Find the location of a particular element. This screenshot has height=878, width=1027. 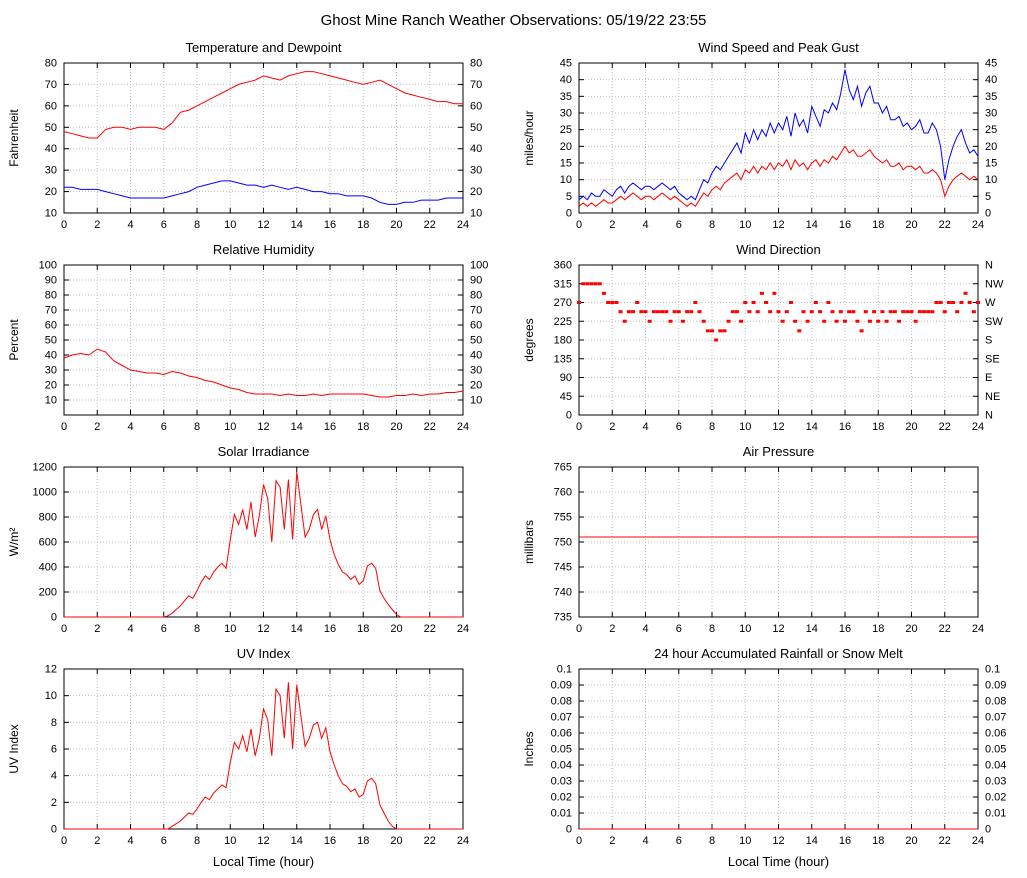

y-tick-label: 15 is located at coordinates (565, 164).